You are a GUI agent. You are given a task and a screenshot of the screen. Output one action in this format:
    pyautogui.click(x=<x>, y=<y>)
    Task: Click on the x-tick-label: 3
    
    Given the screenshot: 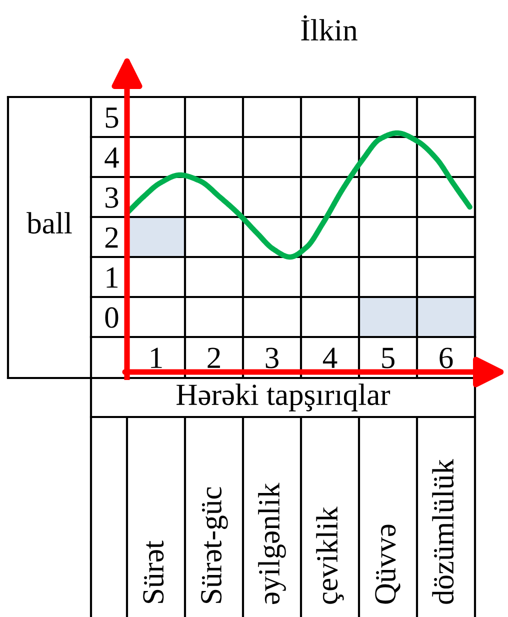 What is the action you would take?
    pyautogui.click(x=272, y=358)
    